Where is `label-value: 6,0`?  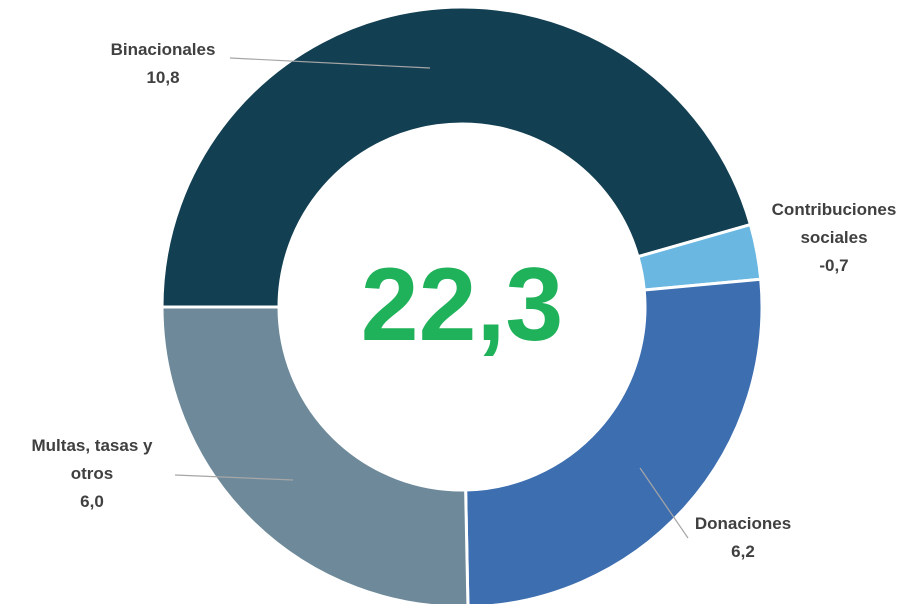 label-value: 6,0 is located at coordinates (92, 501).